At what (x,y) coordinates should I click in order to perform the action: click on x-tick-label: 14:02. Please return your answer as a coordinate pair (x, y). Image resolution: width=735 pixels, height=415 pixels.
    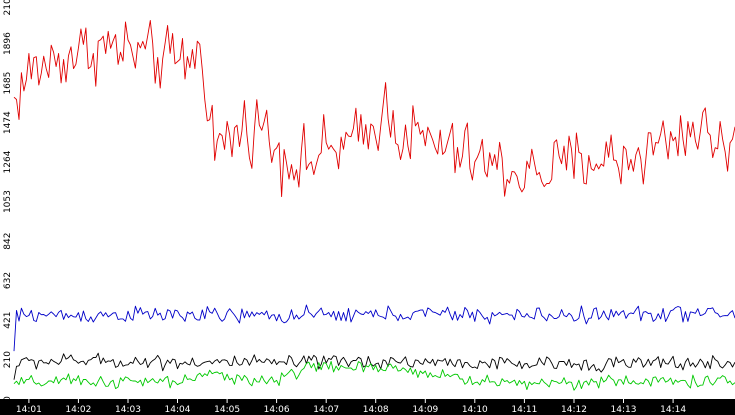
    Looking at the image, I should click on (78, 410).